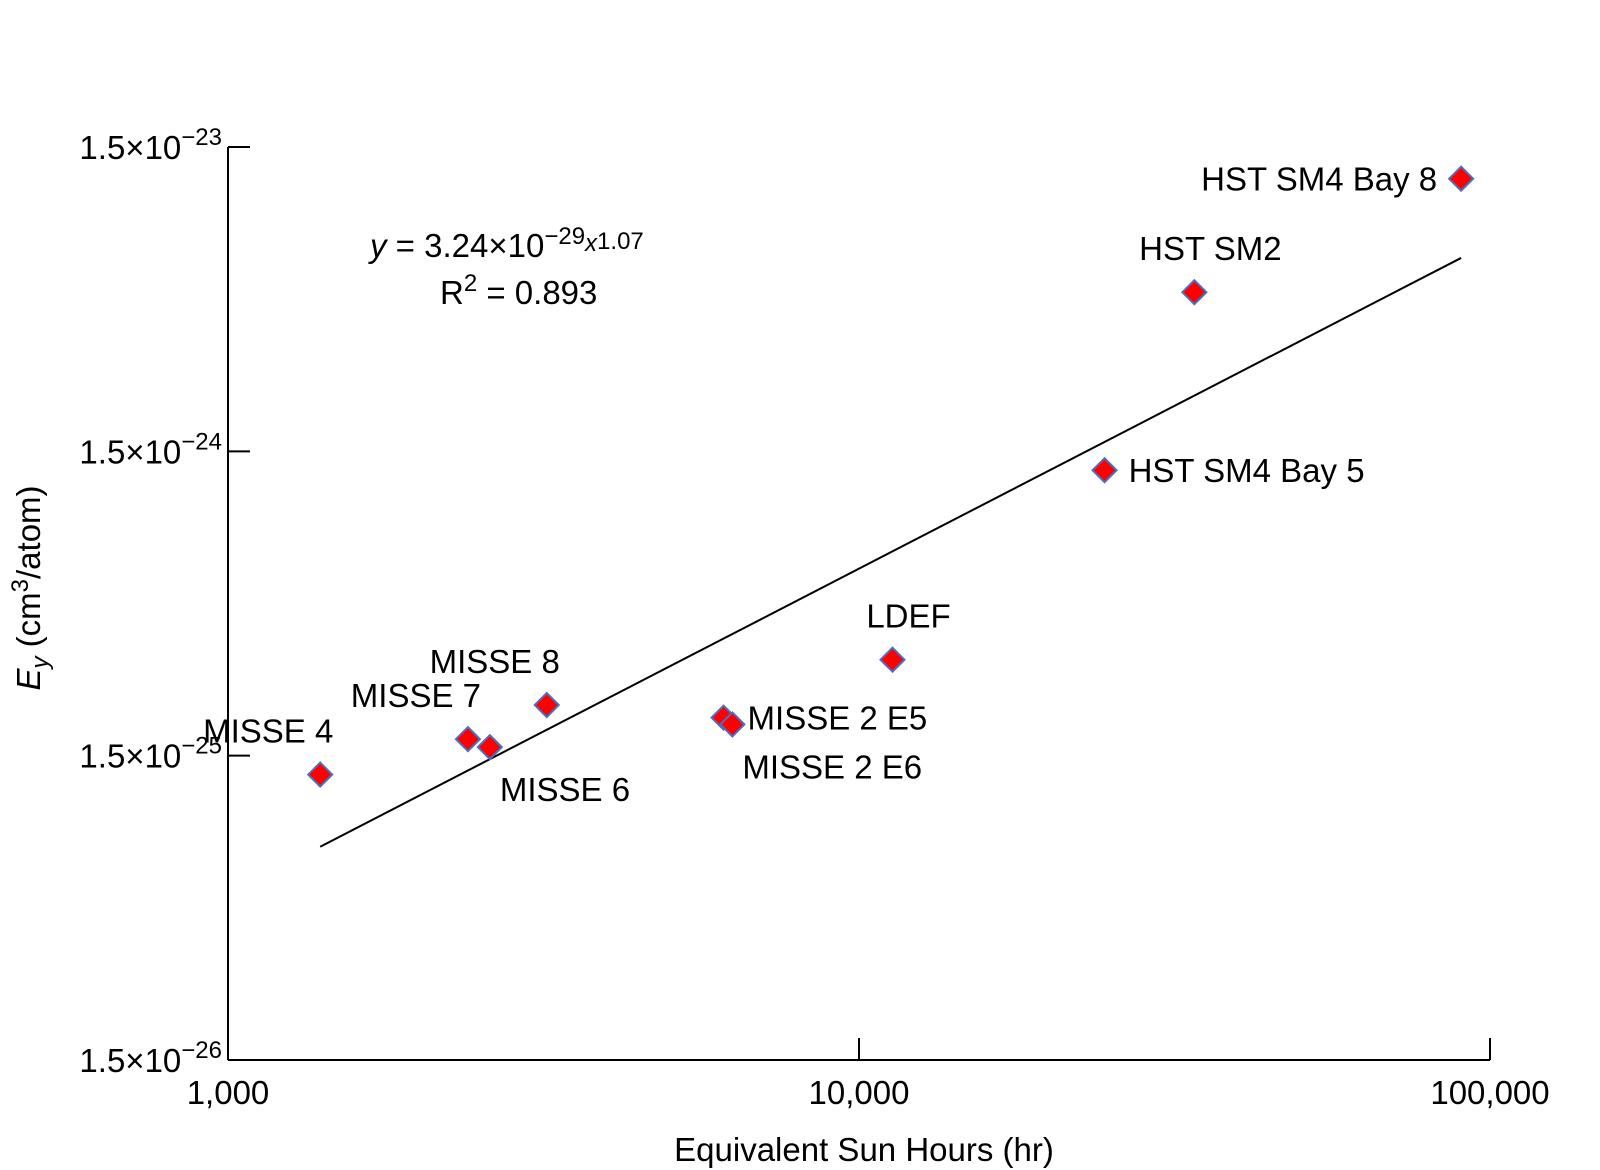 The width and height of the screenshot is (1600, 1170). What do you see at coordinates (20, 585) in the screenshot?
I see `y-axis-title-unit-sup: 3` at bounding box center [20, 585].